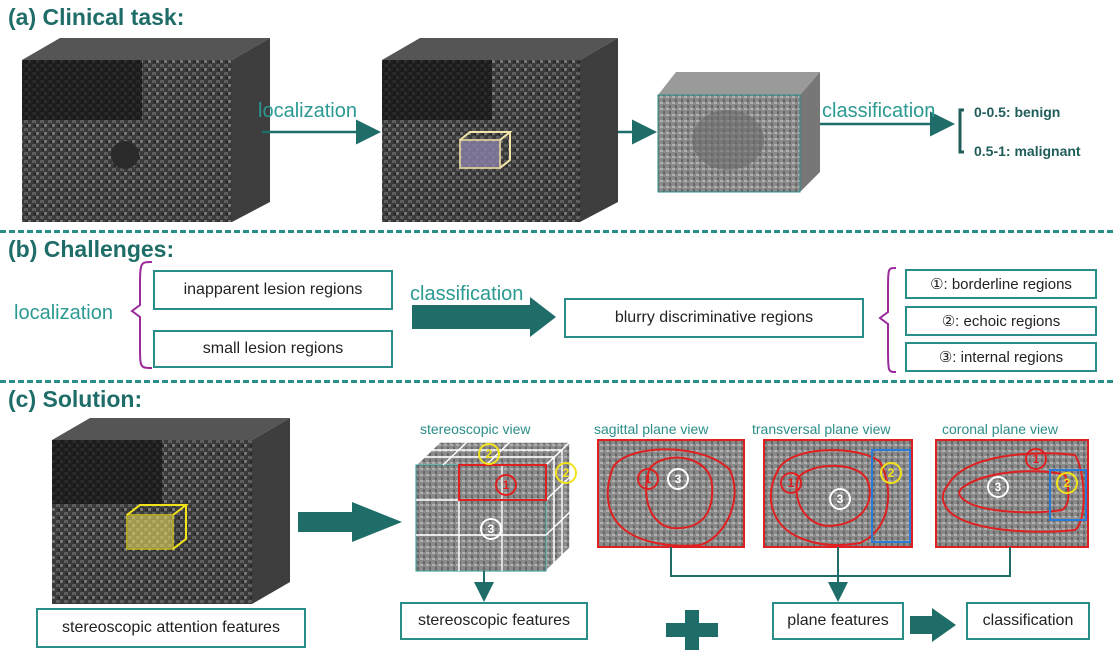 Image resolution: width=1113 pixels, height=653 pixels. What do you see at coordinates (1001, 357) in the screenshot?
I see `internal-regions-box: ③: internal regions` at bounding box center [1001, 357].